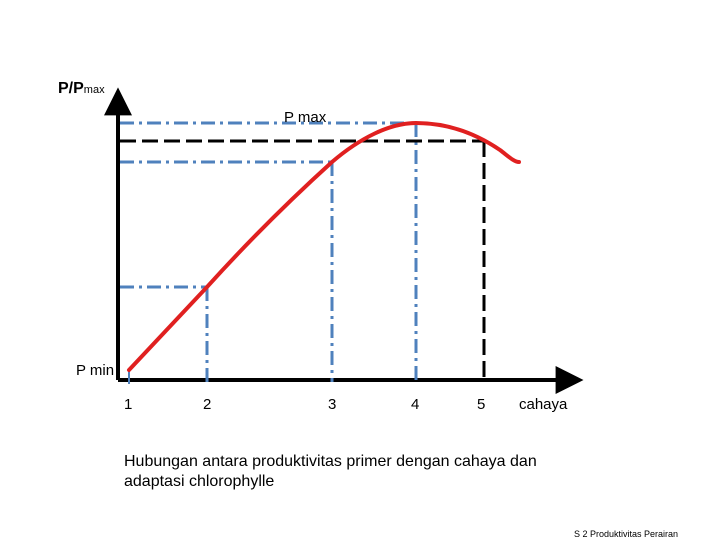 The width and height of the screenshot is (720, 540). I want to click on p-min-label: P min, so click(95, 370).